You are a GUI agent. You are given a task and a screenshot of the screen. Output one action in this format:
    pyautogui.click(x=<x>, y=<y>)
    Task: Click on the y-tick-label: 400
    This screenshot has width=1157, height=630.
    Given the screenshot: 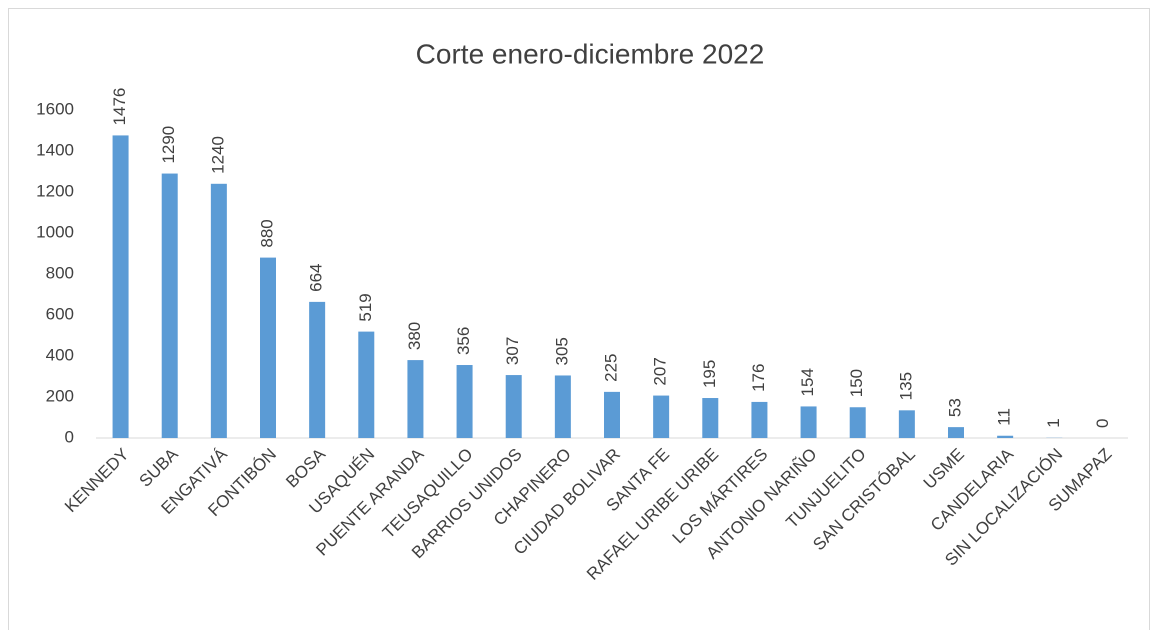 What is the action you would take?
    pyautogui.click(x=60, y=354)
    